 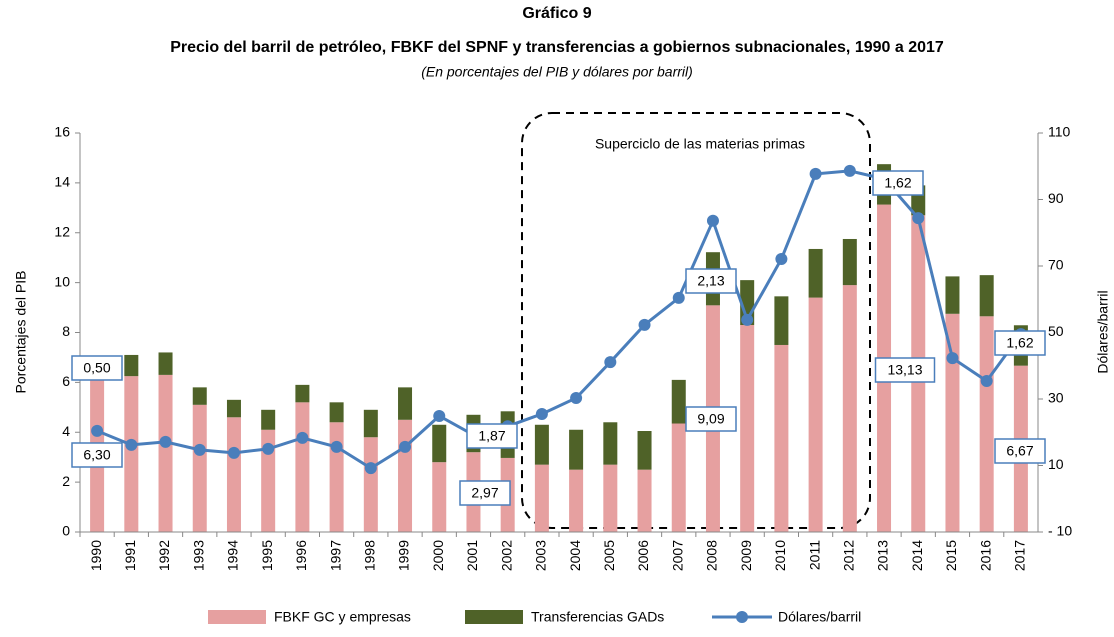 I want to click on x-tick-label: 2015, so click(x=951, y=555).